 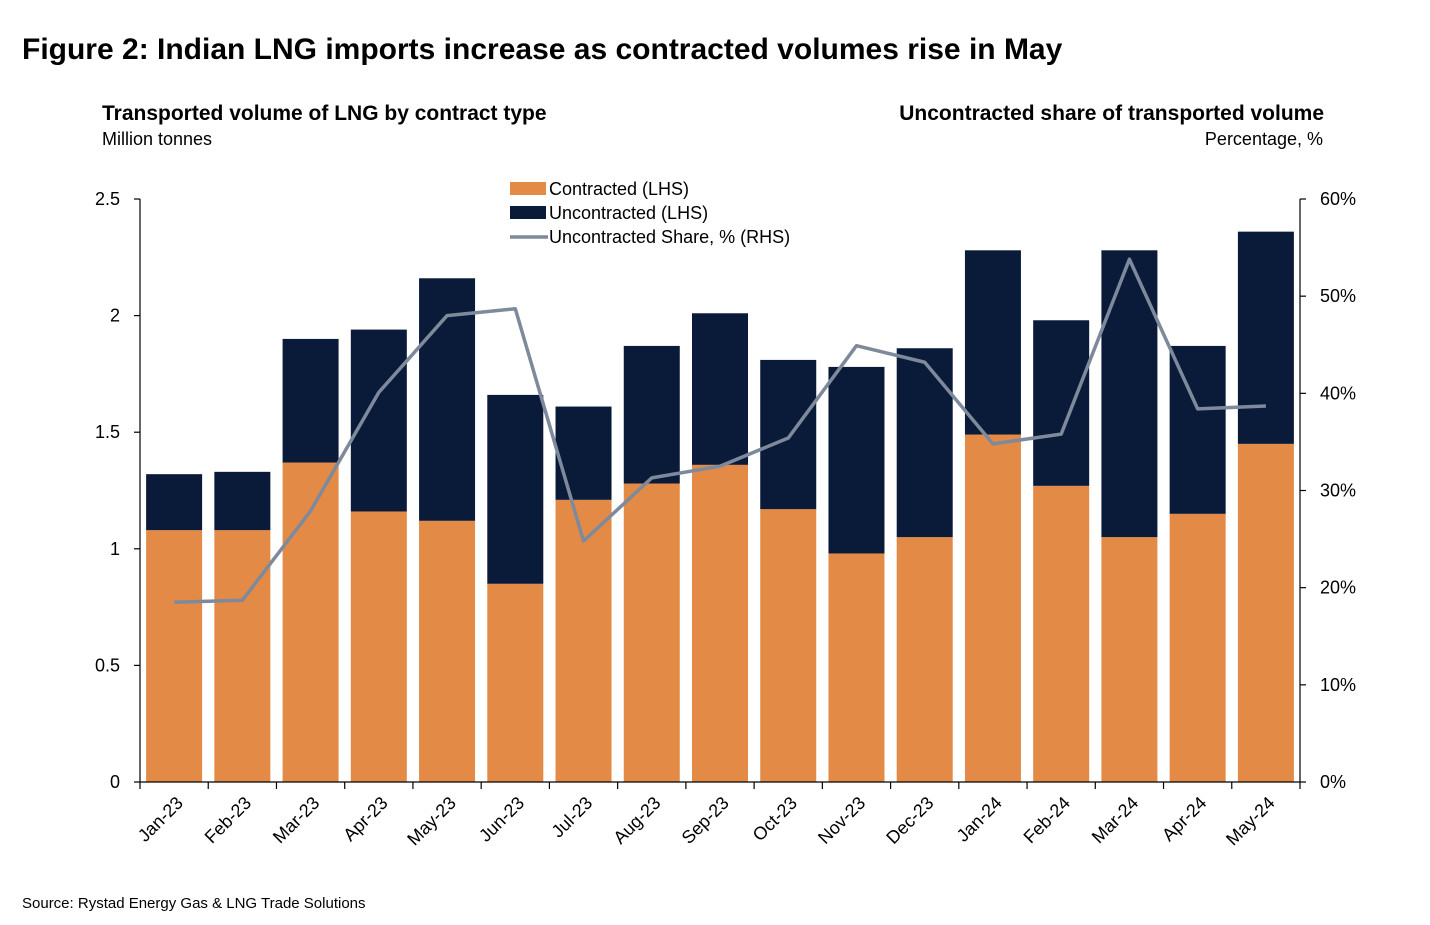 What do you see at coordinates (431, 821) in the screenshot?
I see `x-tick-label: May-23` at bounding box center [431, 821].